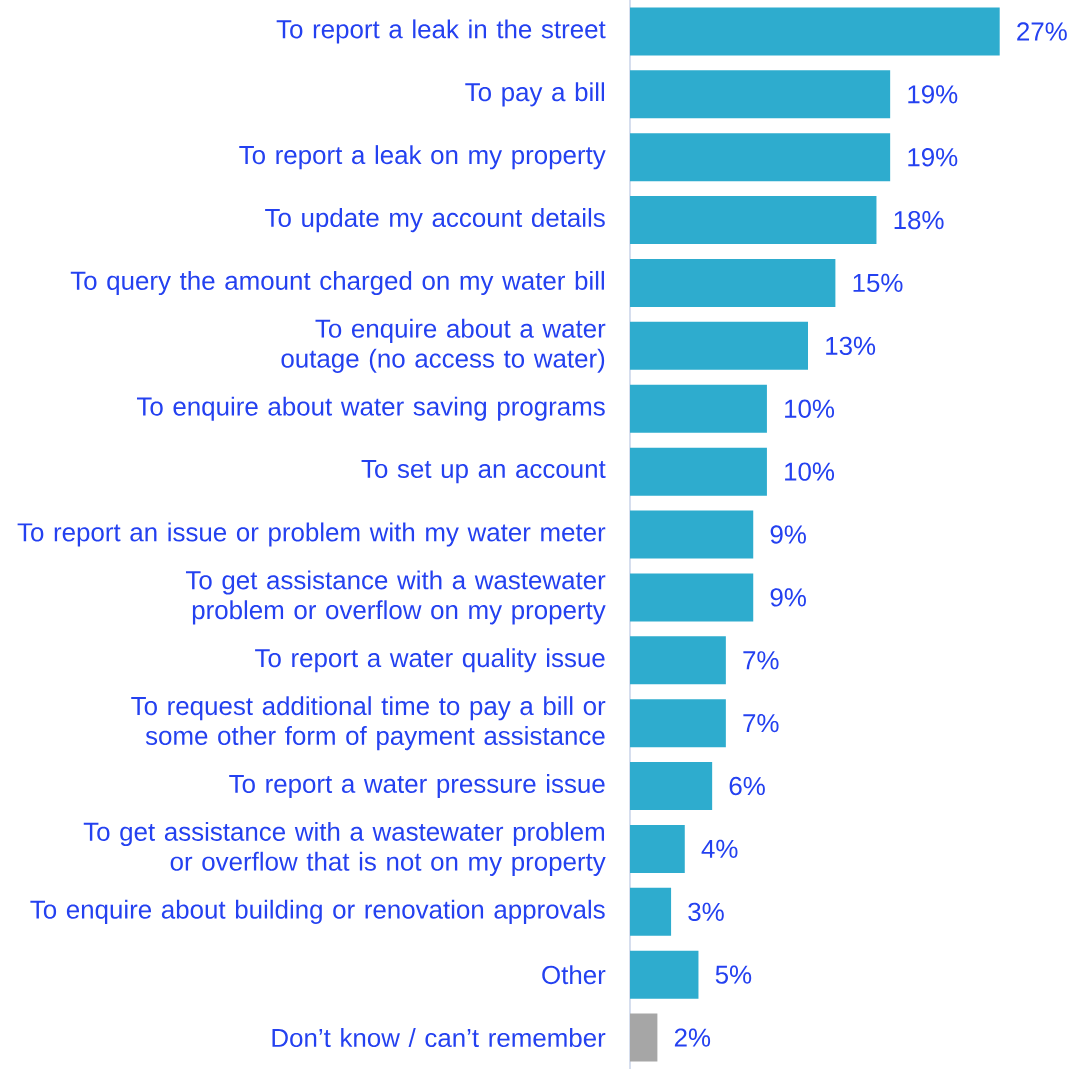 Image resolution: width=1075 pixels, height=1069 pixels. Describe the element at coordinates (422, 157) in the screenshot. I see `y-tick-label: To report a leak on my property` at that location.